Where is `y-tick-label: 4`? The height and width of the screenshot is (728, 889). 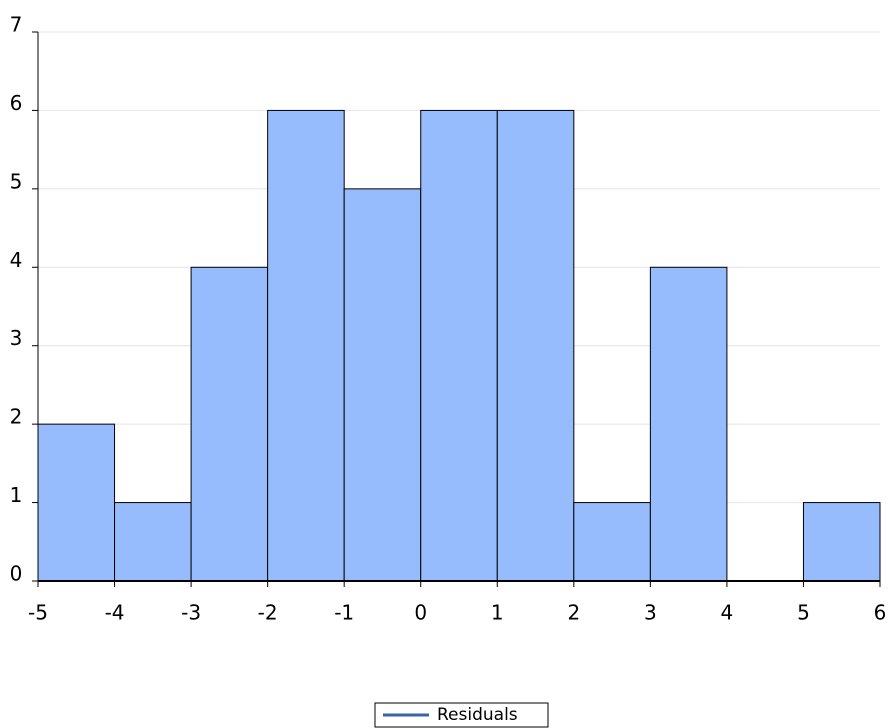
y-tick-label: 4 is located at coordinates (16, 260).